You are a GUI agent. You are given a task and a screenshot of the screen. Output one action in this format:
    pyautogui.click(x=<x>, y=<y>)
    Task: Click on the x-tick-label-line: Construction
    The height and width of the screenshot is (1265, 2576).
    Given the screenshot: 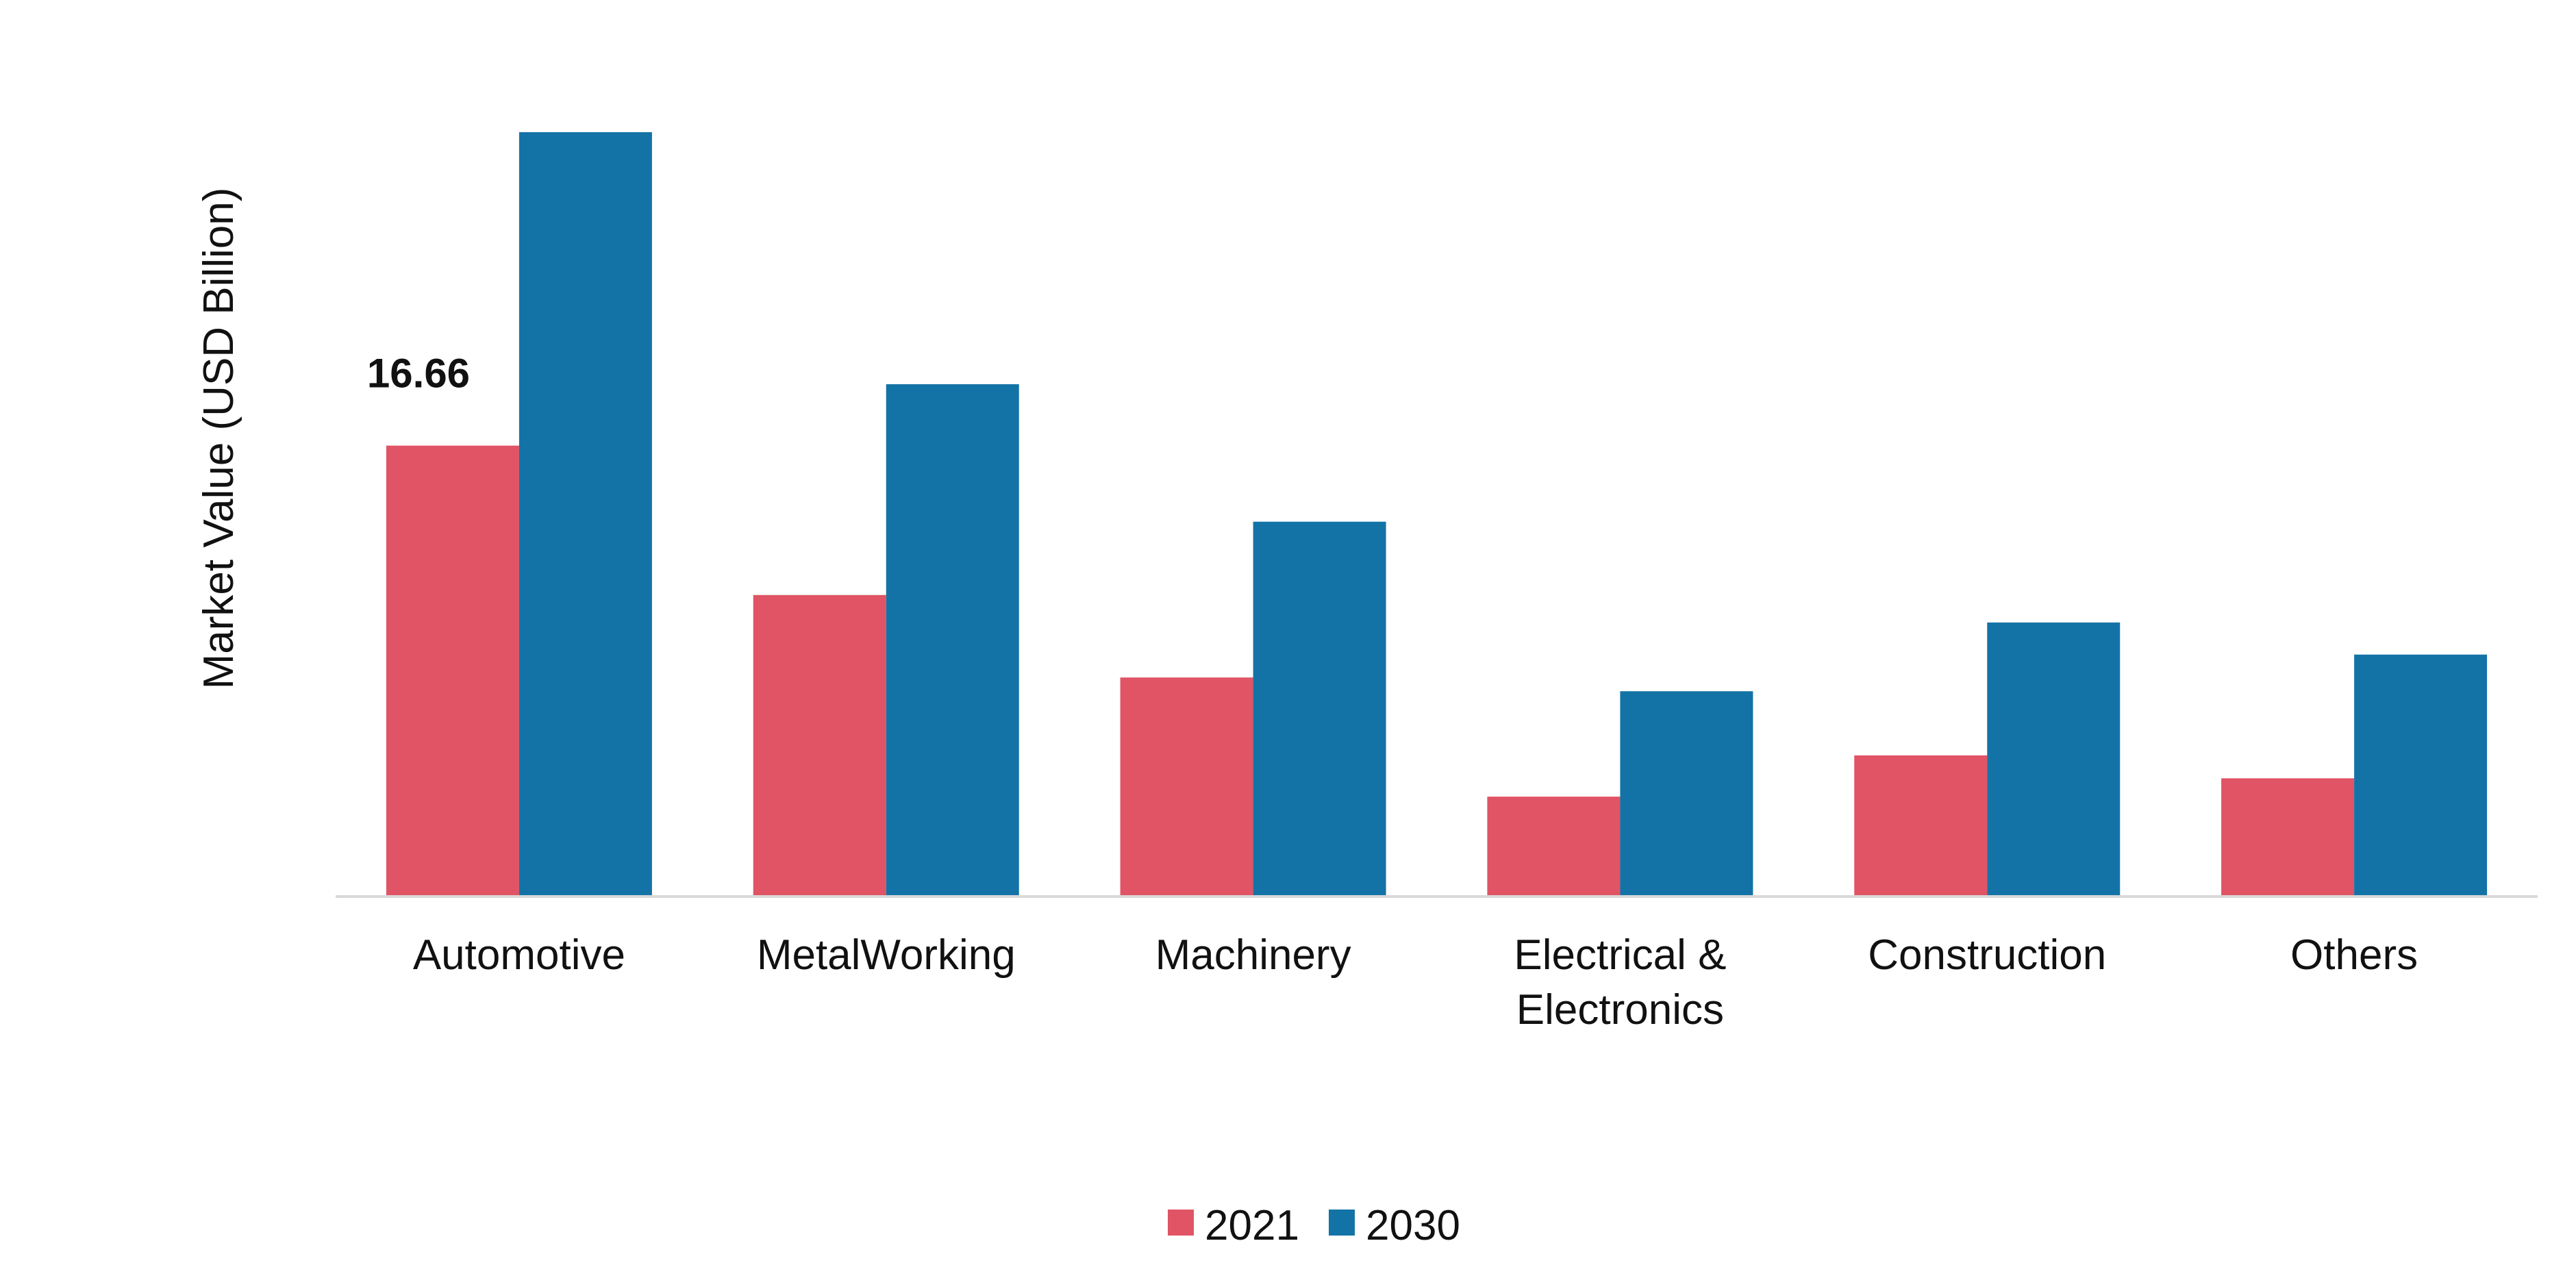 What is the action you would take?
    pyautogui.click(x=1987, y=955)
    